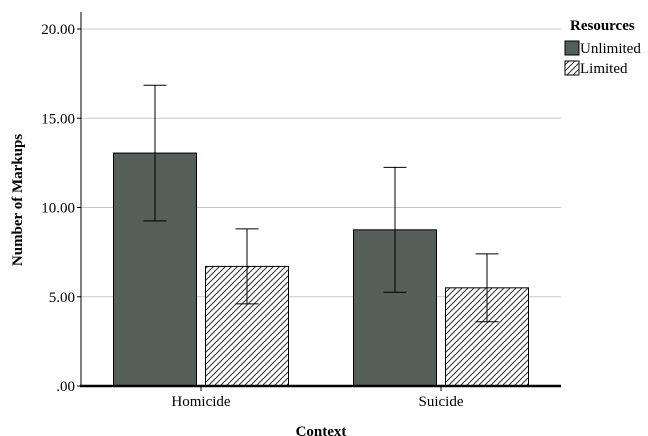 This screenshot has width=648, height=436. What do you see at coordinates (441, 402) in the screenshot?
I see `x-tick-label: Suicide` at bounding box center [441, 402].